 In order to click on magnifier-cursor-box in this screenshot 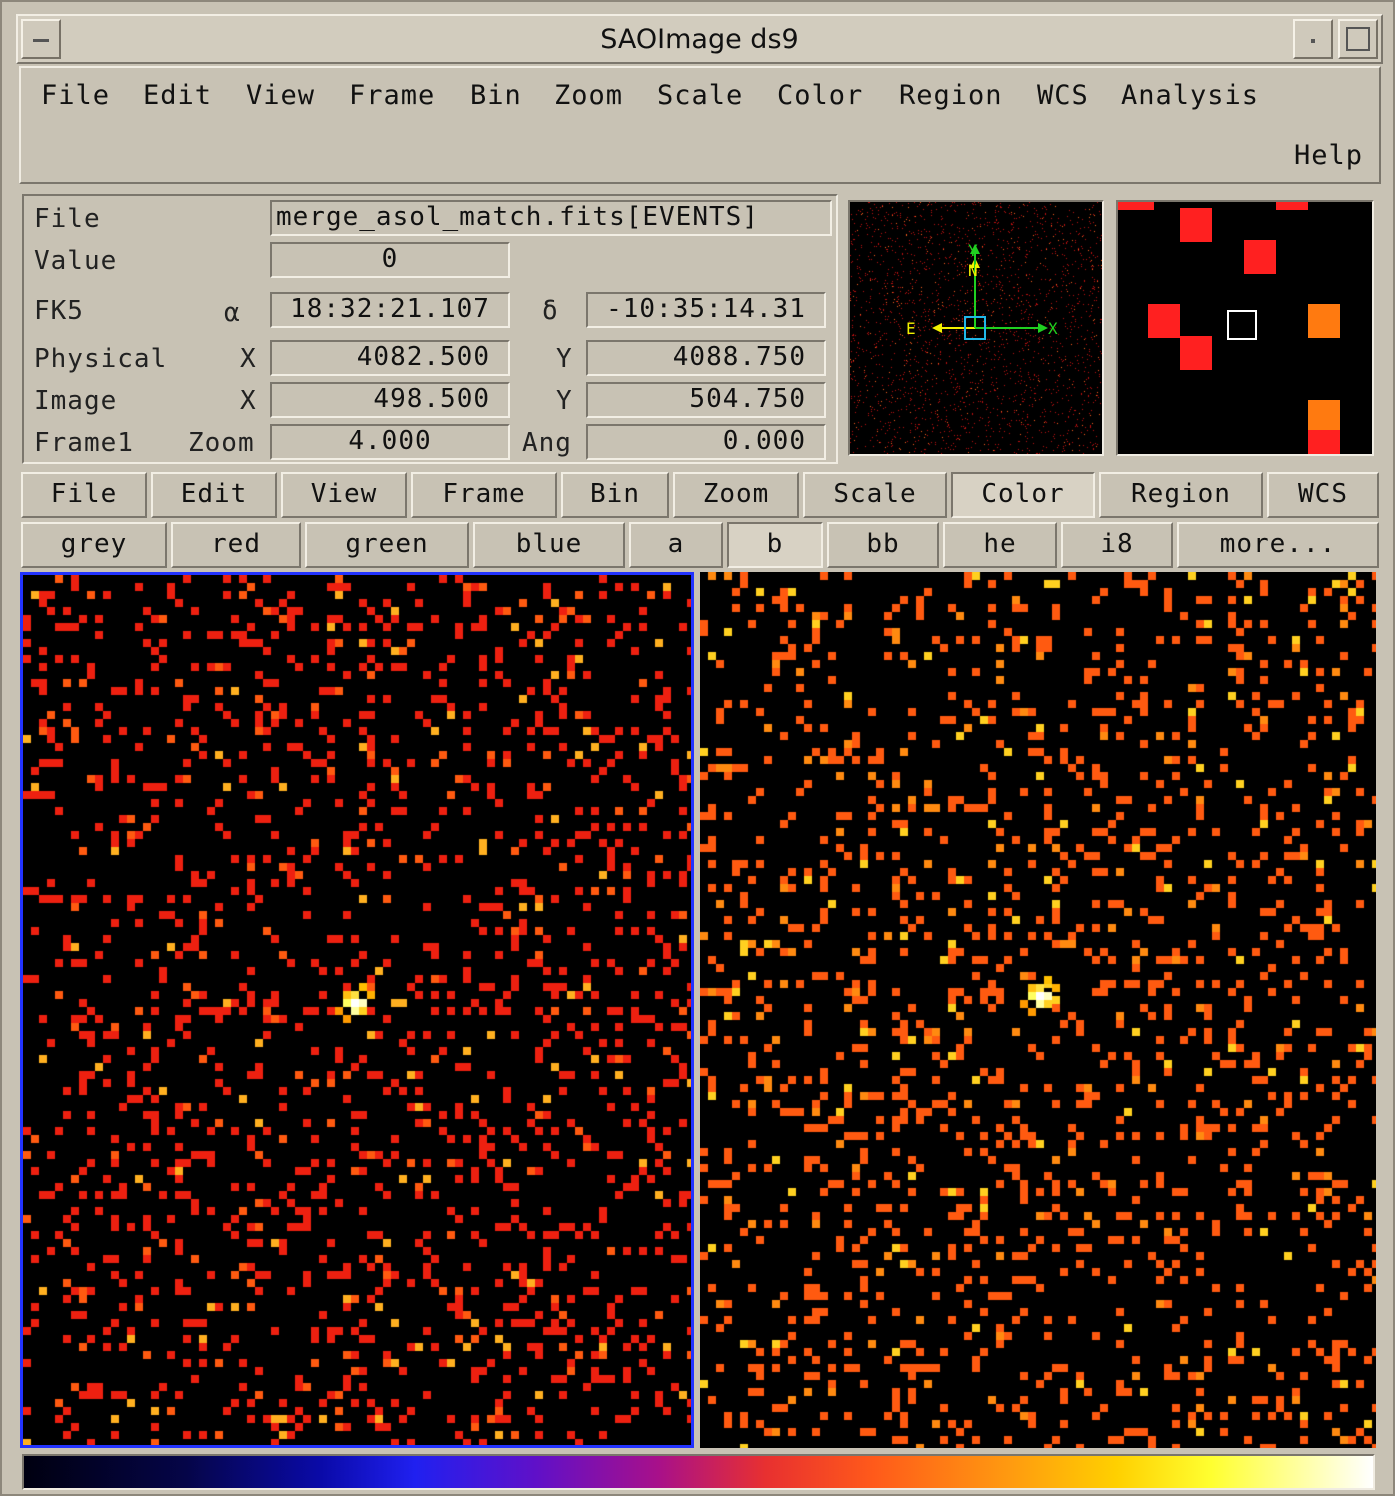, I will do `click(1242, 325)`.